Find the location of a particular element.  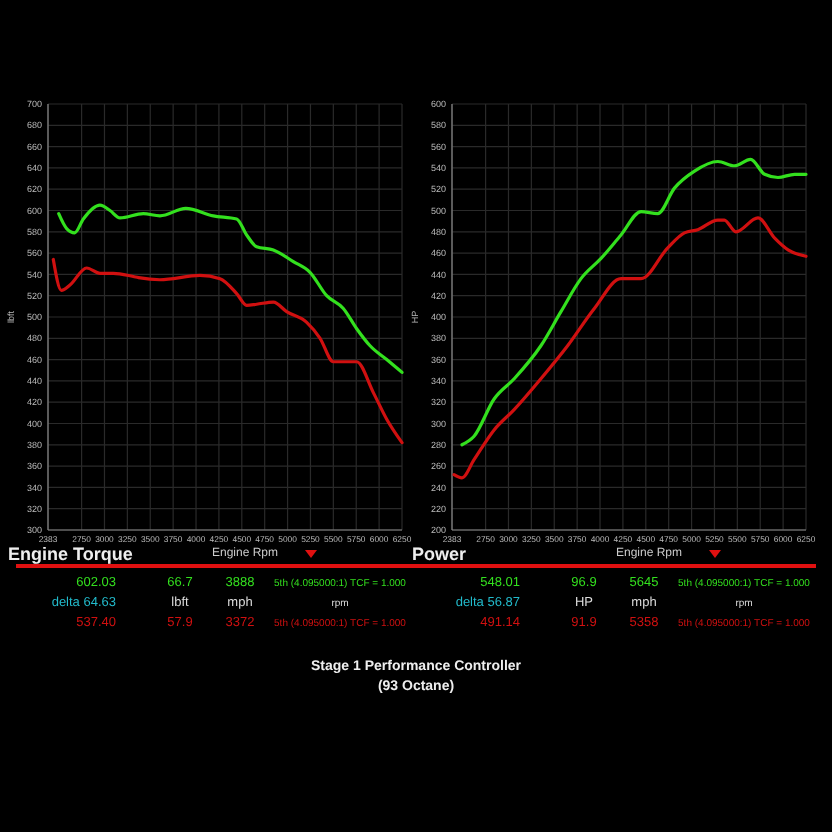

text: Engine Torque is located at coordinates (70, 554).